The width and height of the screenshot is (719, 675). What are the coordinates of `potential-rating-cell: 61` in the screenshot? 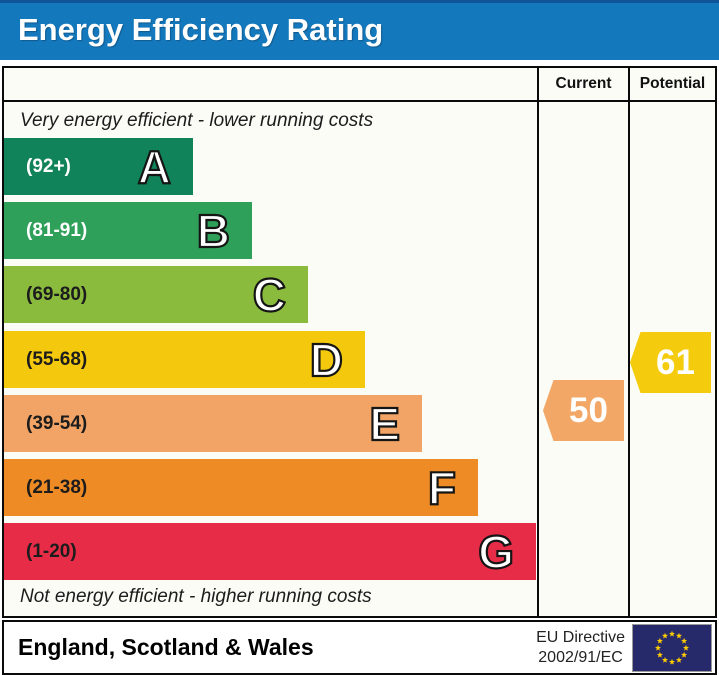 It's located at (671, 359).